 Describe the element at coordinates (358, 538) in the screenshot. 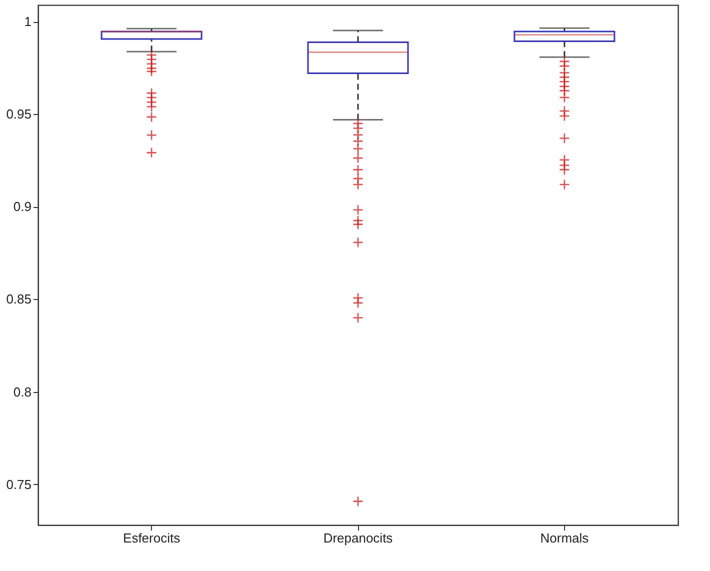

I see `x-tick-label: Drepanocits` at that location.